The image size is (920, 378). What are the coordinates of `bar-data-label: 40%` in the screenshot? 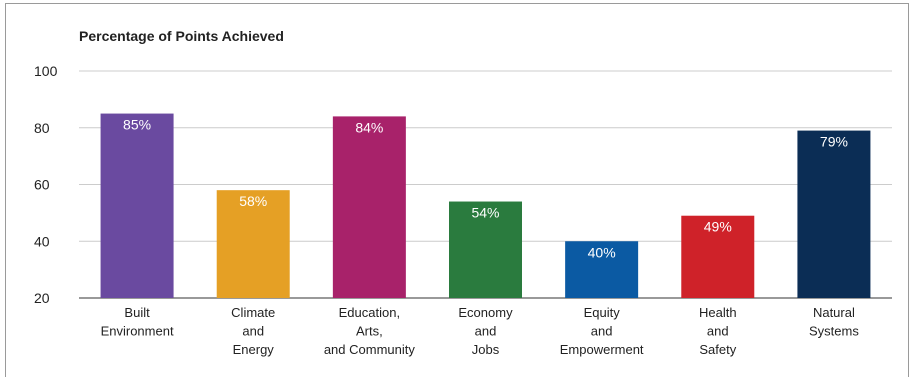 It's located at (602, 252).